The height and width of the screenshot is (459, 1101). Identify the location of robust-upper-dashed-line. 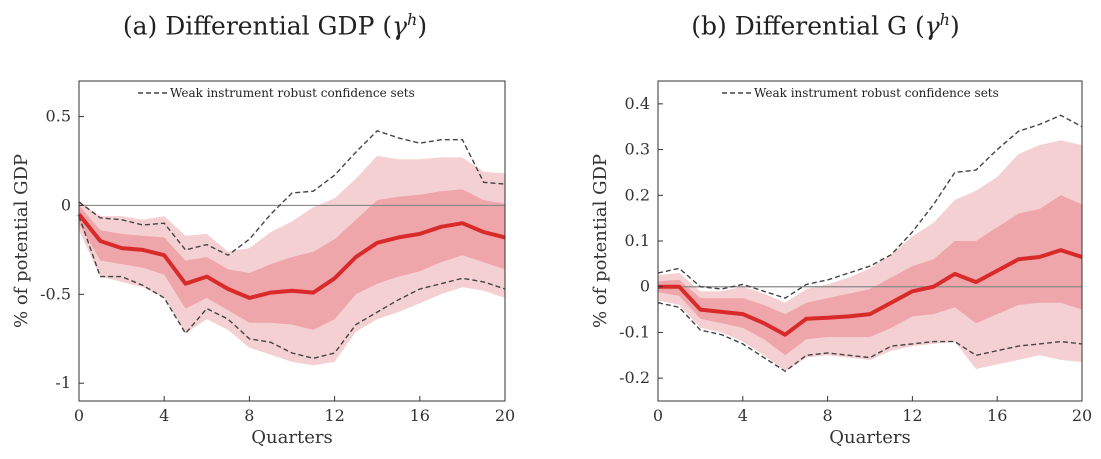
(292, 193).